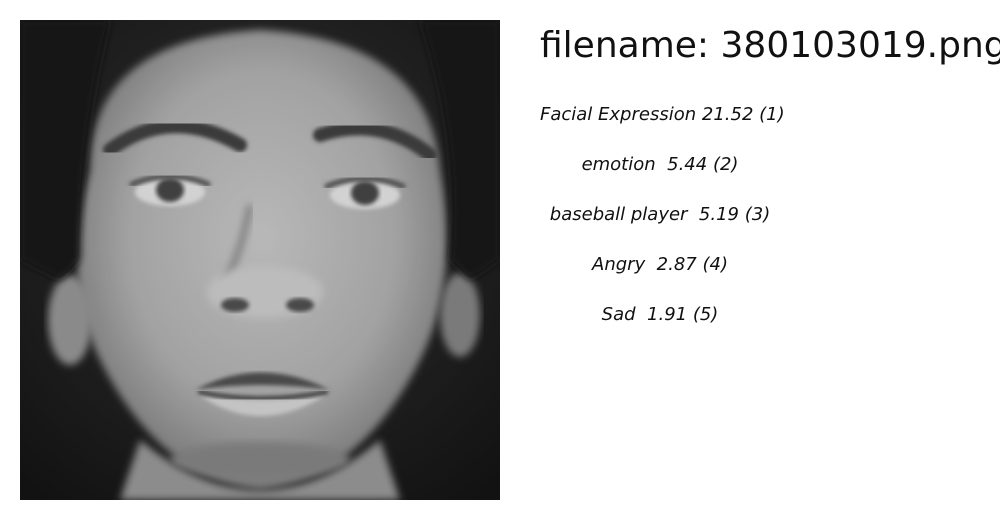 This screenshot has width=1000, height=520. Describe the element at coordinates (618, 314) in the screenshot. I see `prediction-name: Sad` at that location.